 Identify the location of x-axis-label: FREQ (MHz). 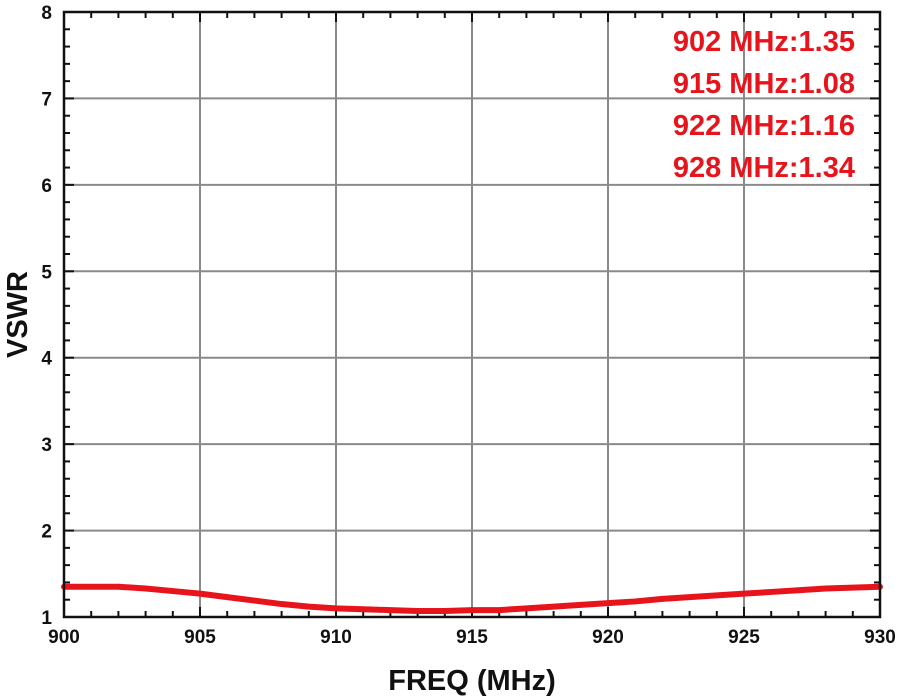
(472, 680).